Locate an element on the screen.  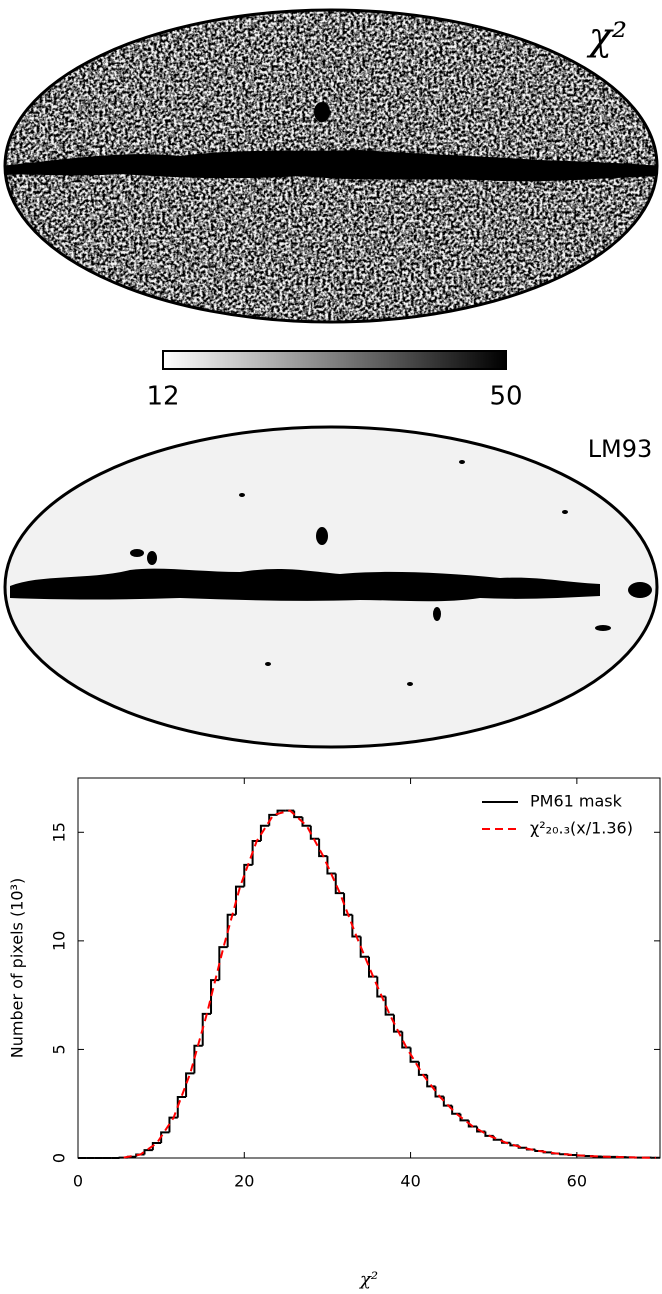
colorbar is located at coordinates (334, 360).